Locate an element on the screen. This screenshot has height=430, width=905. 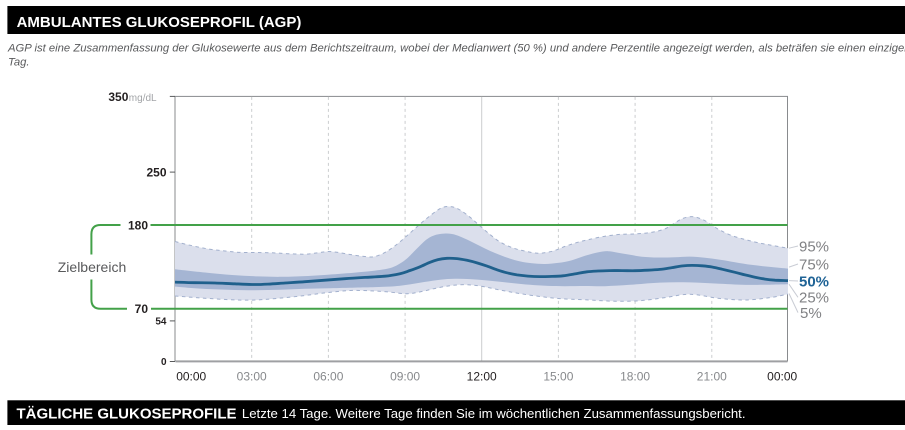
svg-text: 5% is located at coordinates (811, 313).